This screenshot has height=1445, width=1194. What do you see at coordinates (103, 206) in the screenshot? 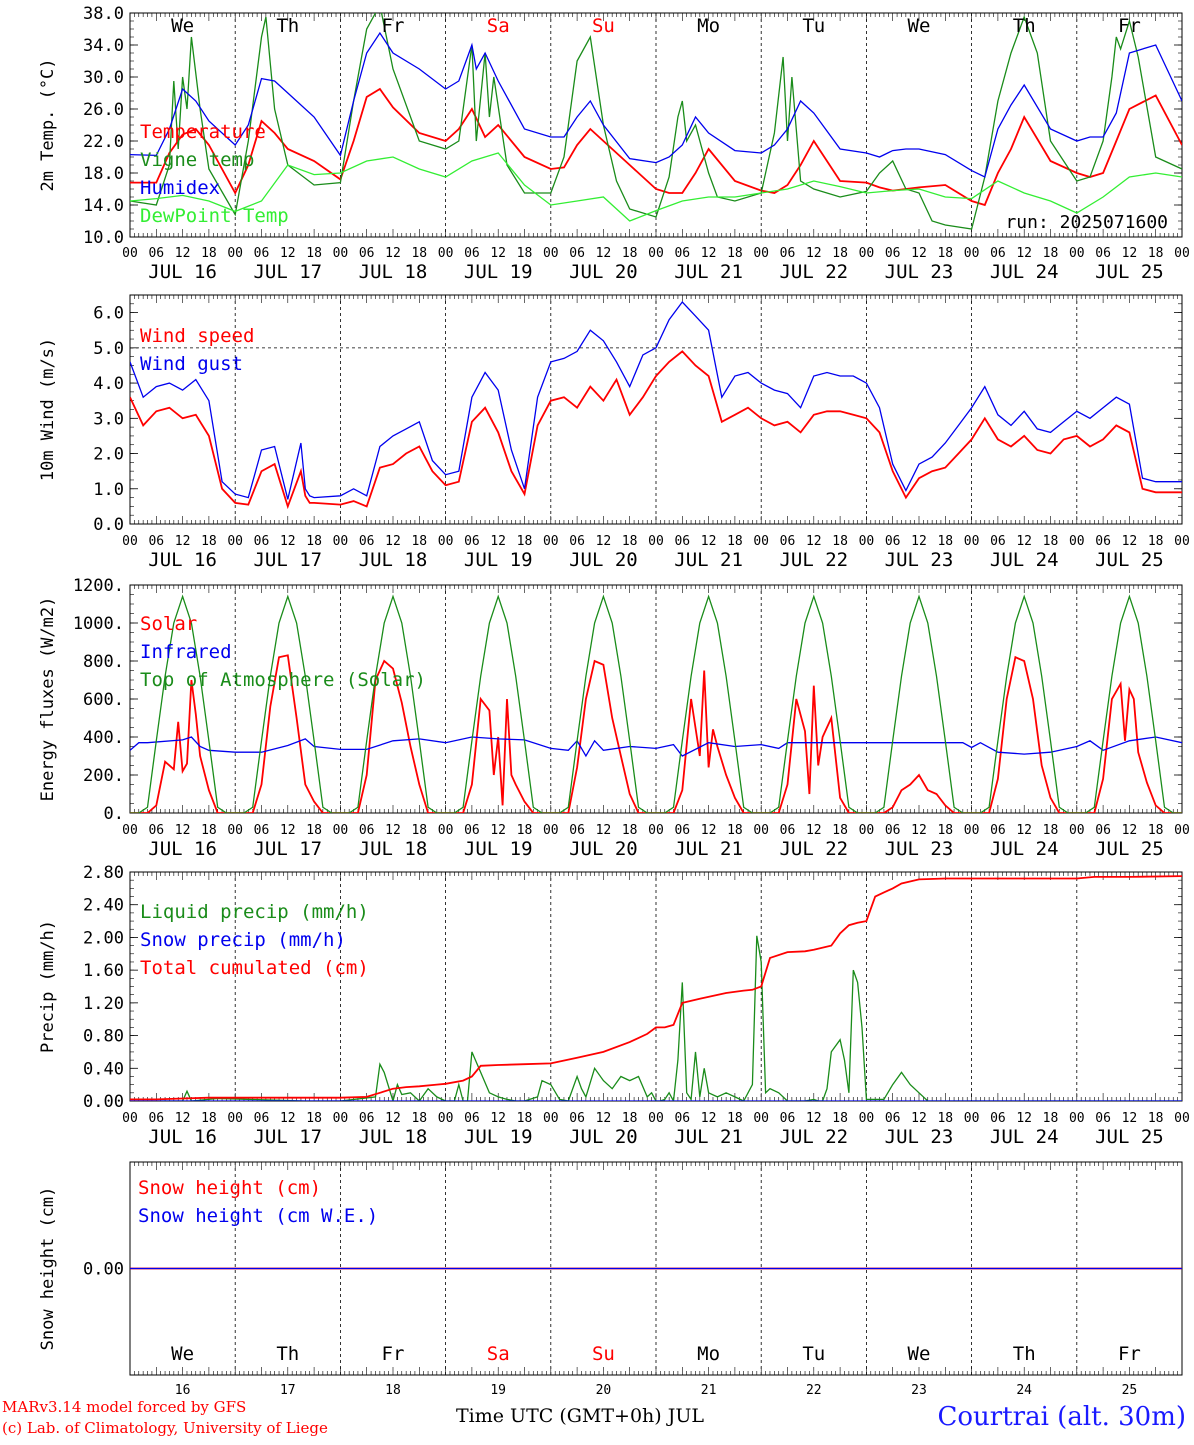
I see `y-tick-label: 14.0` at bounding box center [103, 206].